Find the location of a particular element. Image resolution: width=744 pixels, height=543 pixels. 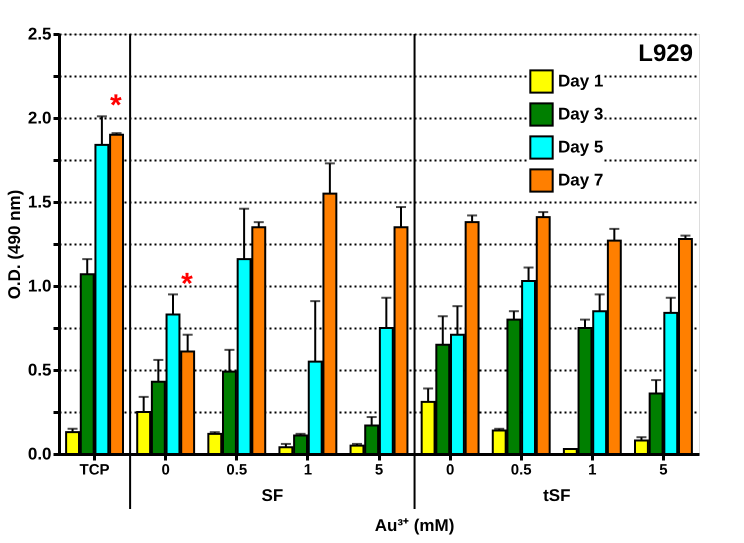

x-tick-label: TCP is located at coordinates (95, 470).